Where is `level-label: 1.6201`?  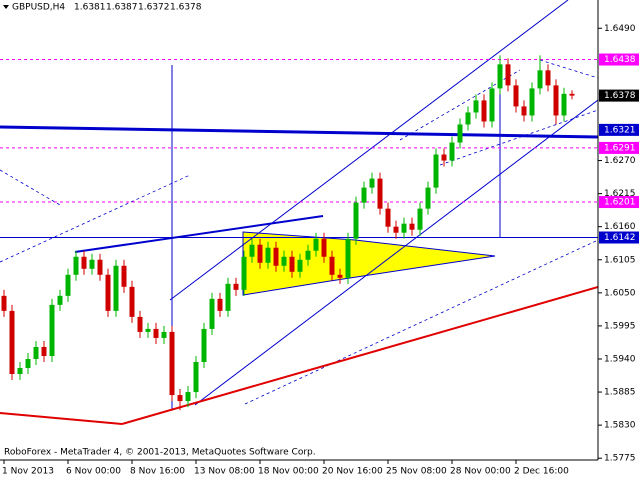 level-label: 1.6201 is located at coordinates (620, 203).